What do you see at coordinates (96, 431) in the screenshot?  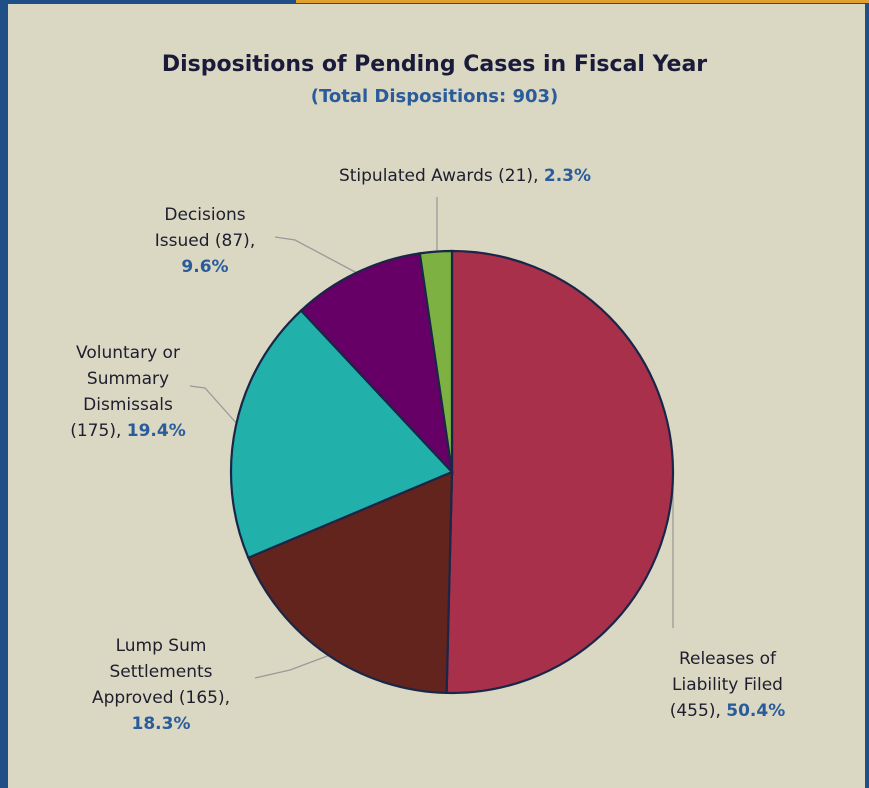 I see `value-label: (175),` at bounding box center [96, 431].